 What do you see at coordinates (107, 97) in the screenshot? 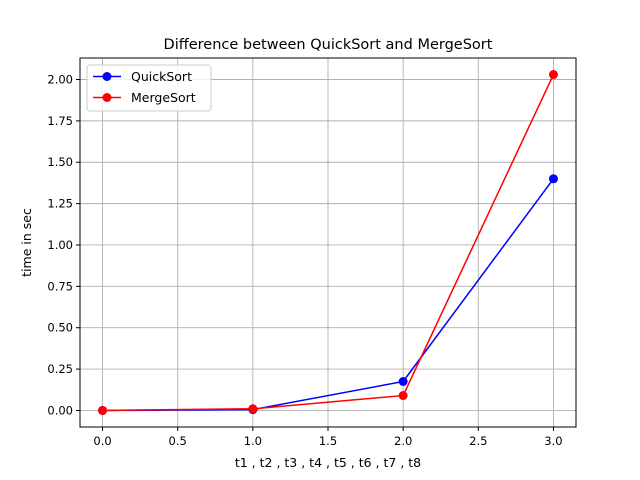
I see `legend-marker-mergesort` at bounding box center [107, 97].